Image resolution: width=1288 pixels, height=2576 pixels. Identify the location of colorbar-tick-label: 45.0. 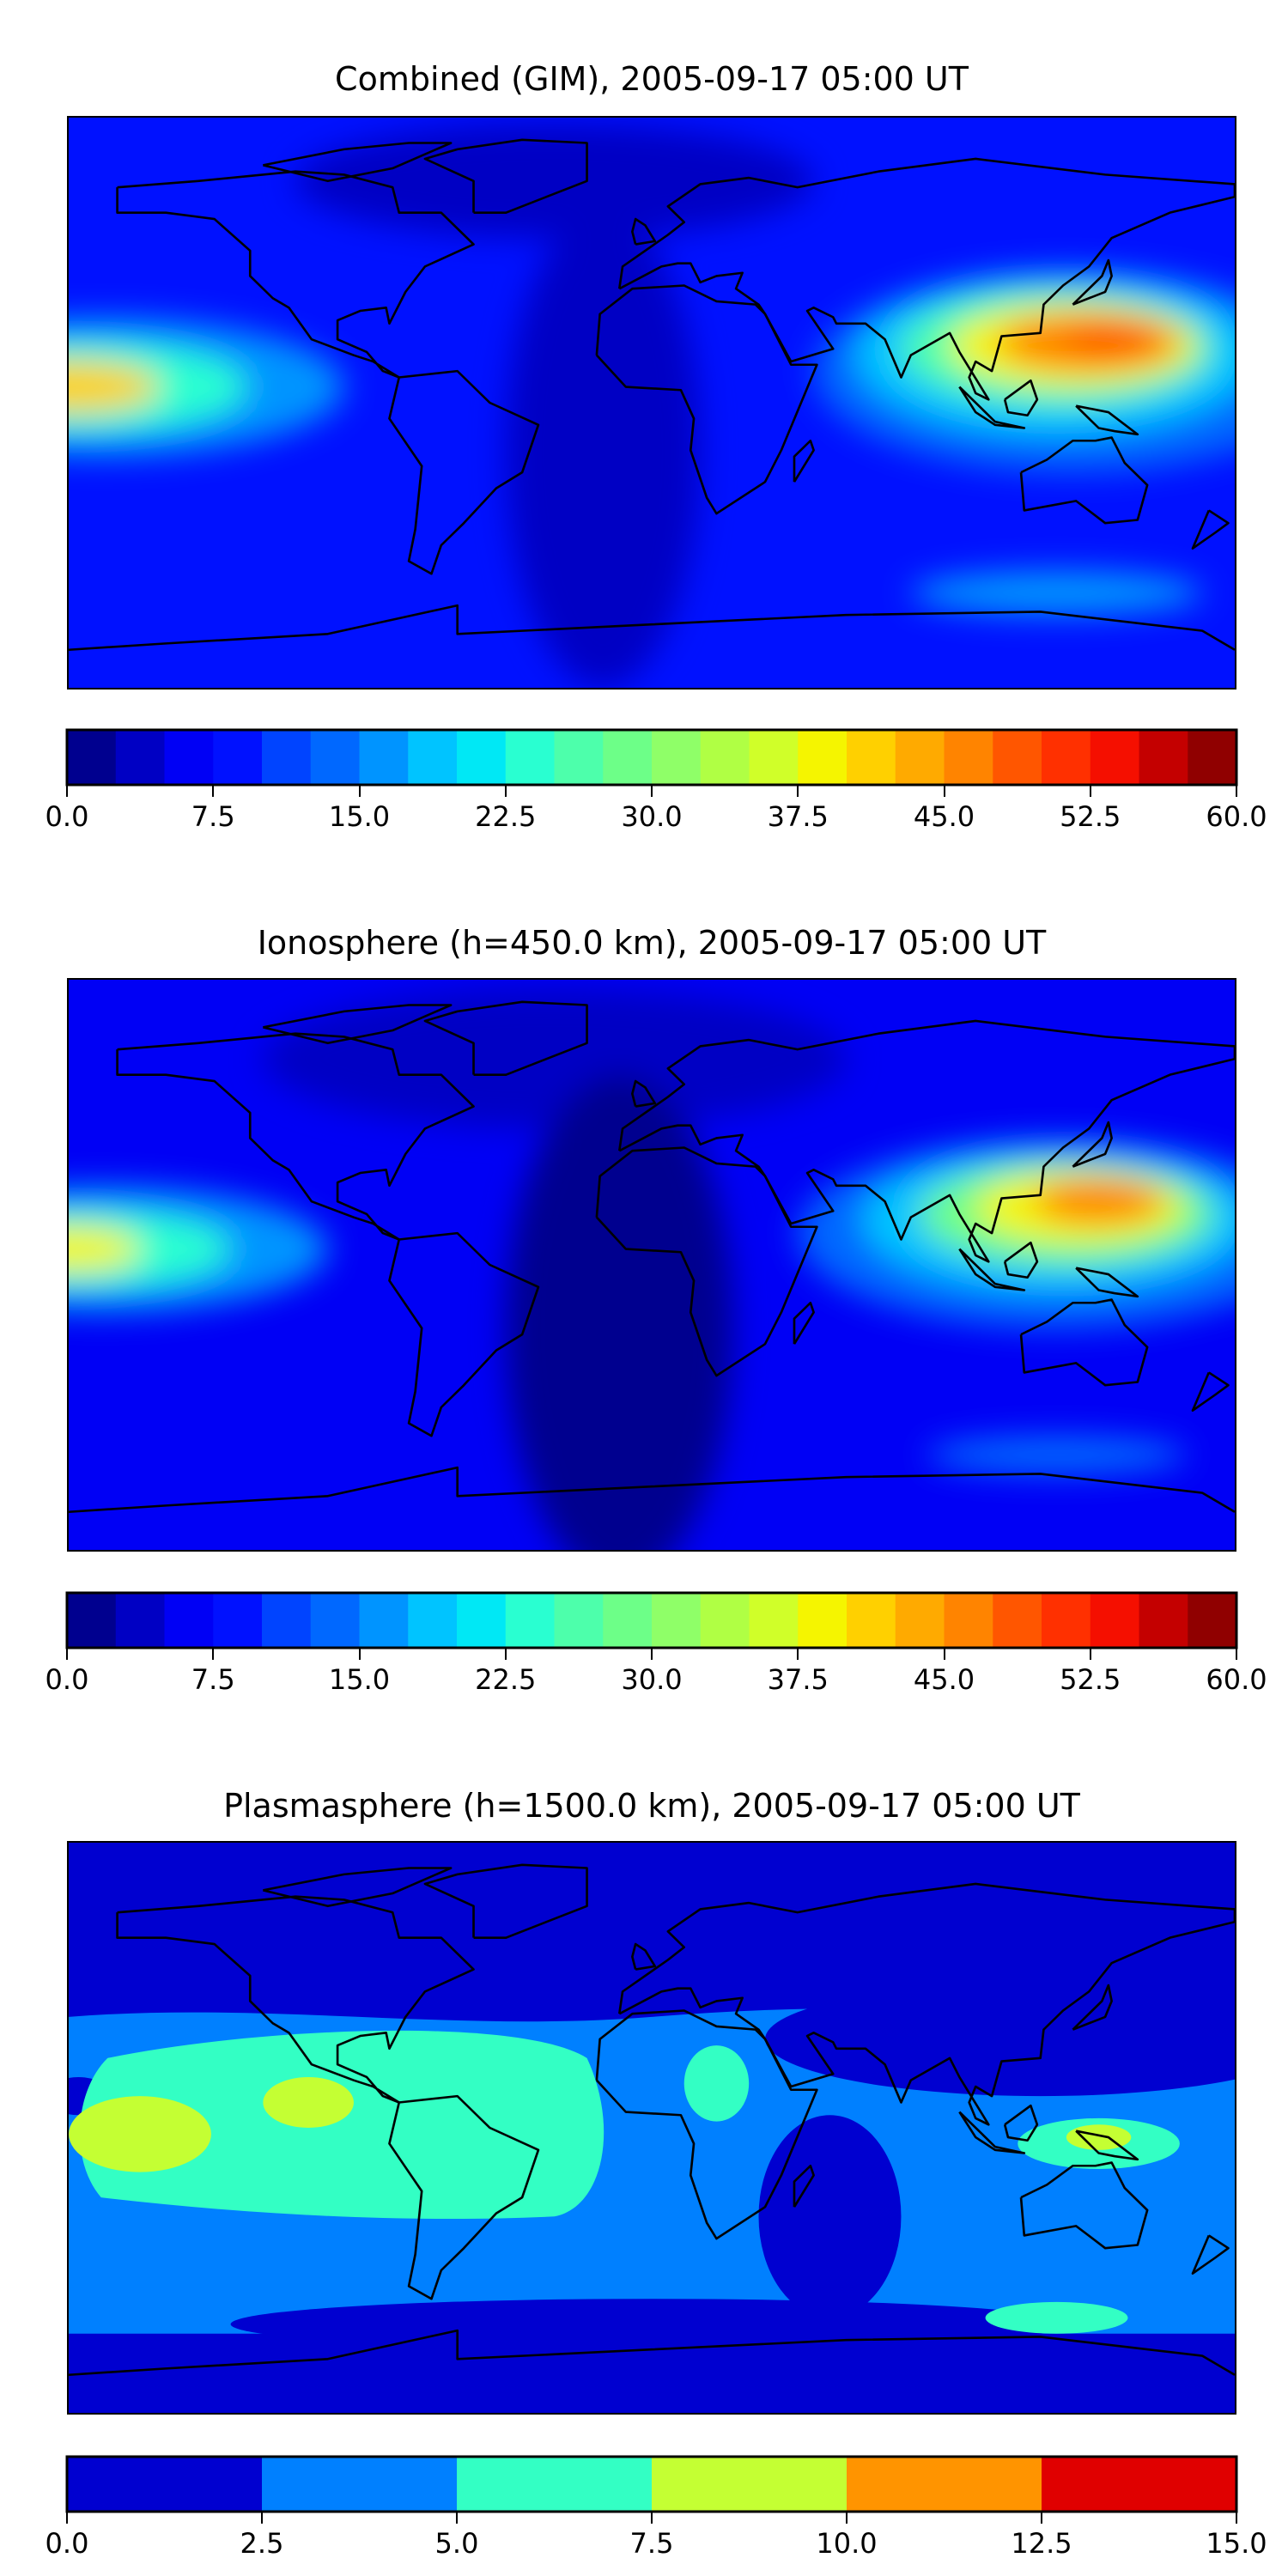
(944, 1679).